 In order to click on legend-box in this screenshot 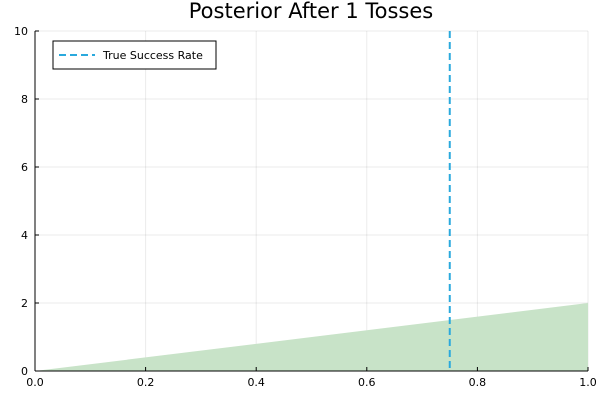, I will do `click(134, 55)`.